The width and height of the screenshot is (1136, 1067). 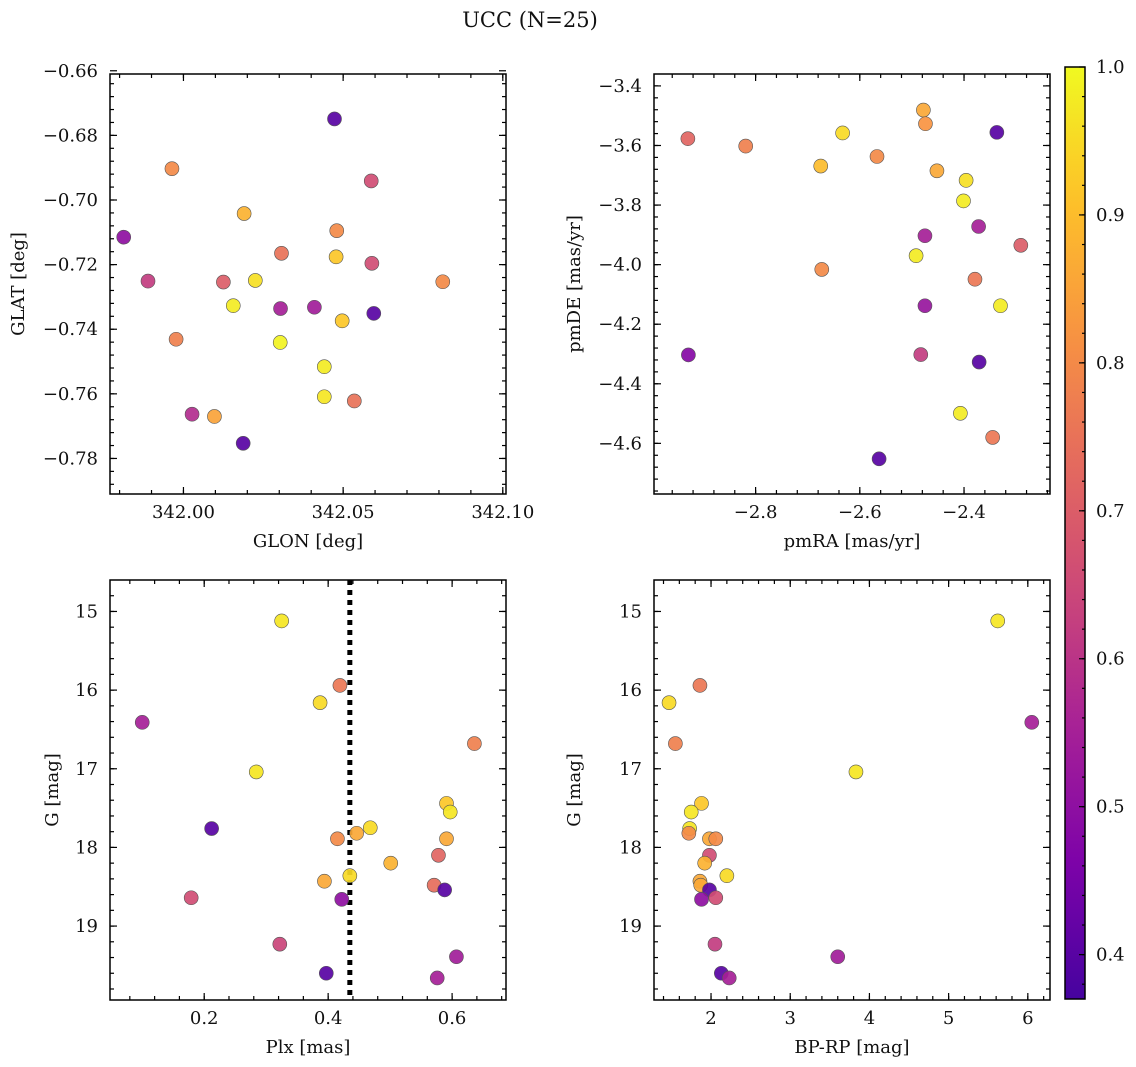 I want to click on colorbar-gradient, so click(x=1075, y=533).